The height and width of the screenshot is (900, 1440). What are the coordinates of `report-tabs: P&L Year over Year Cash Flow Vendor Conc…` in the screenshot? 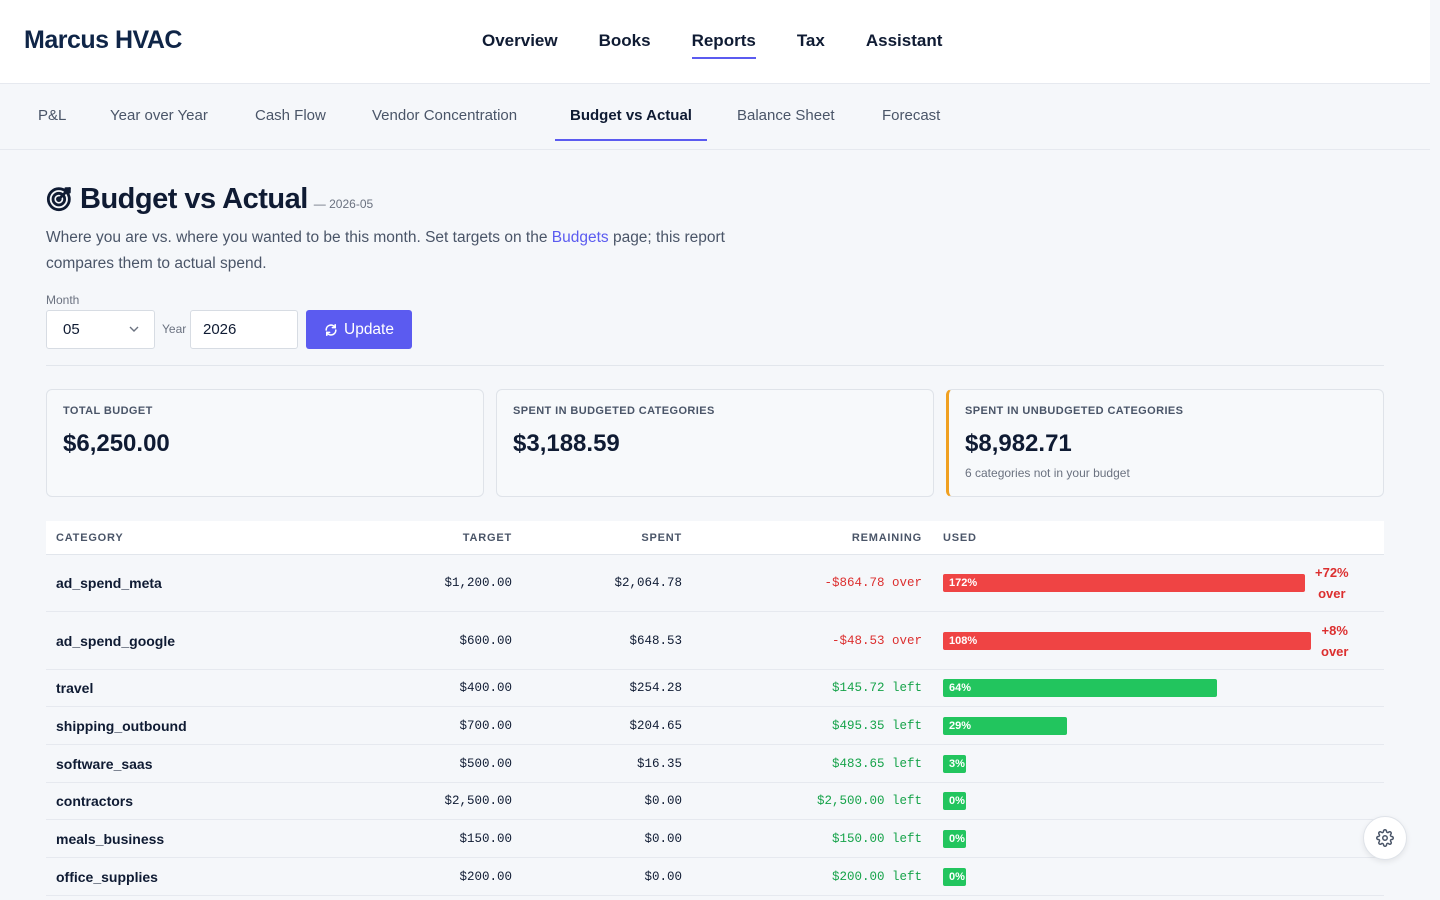 It's located at (715, 117).